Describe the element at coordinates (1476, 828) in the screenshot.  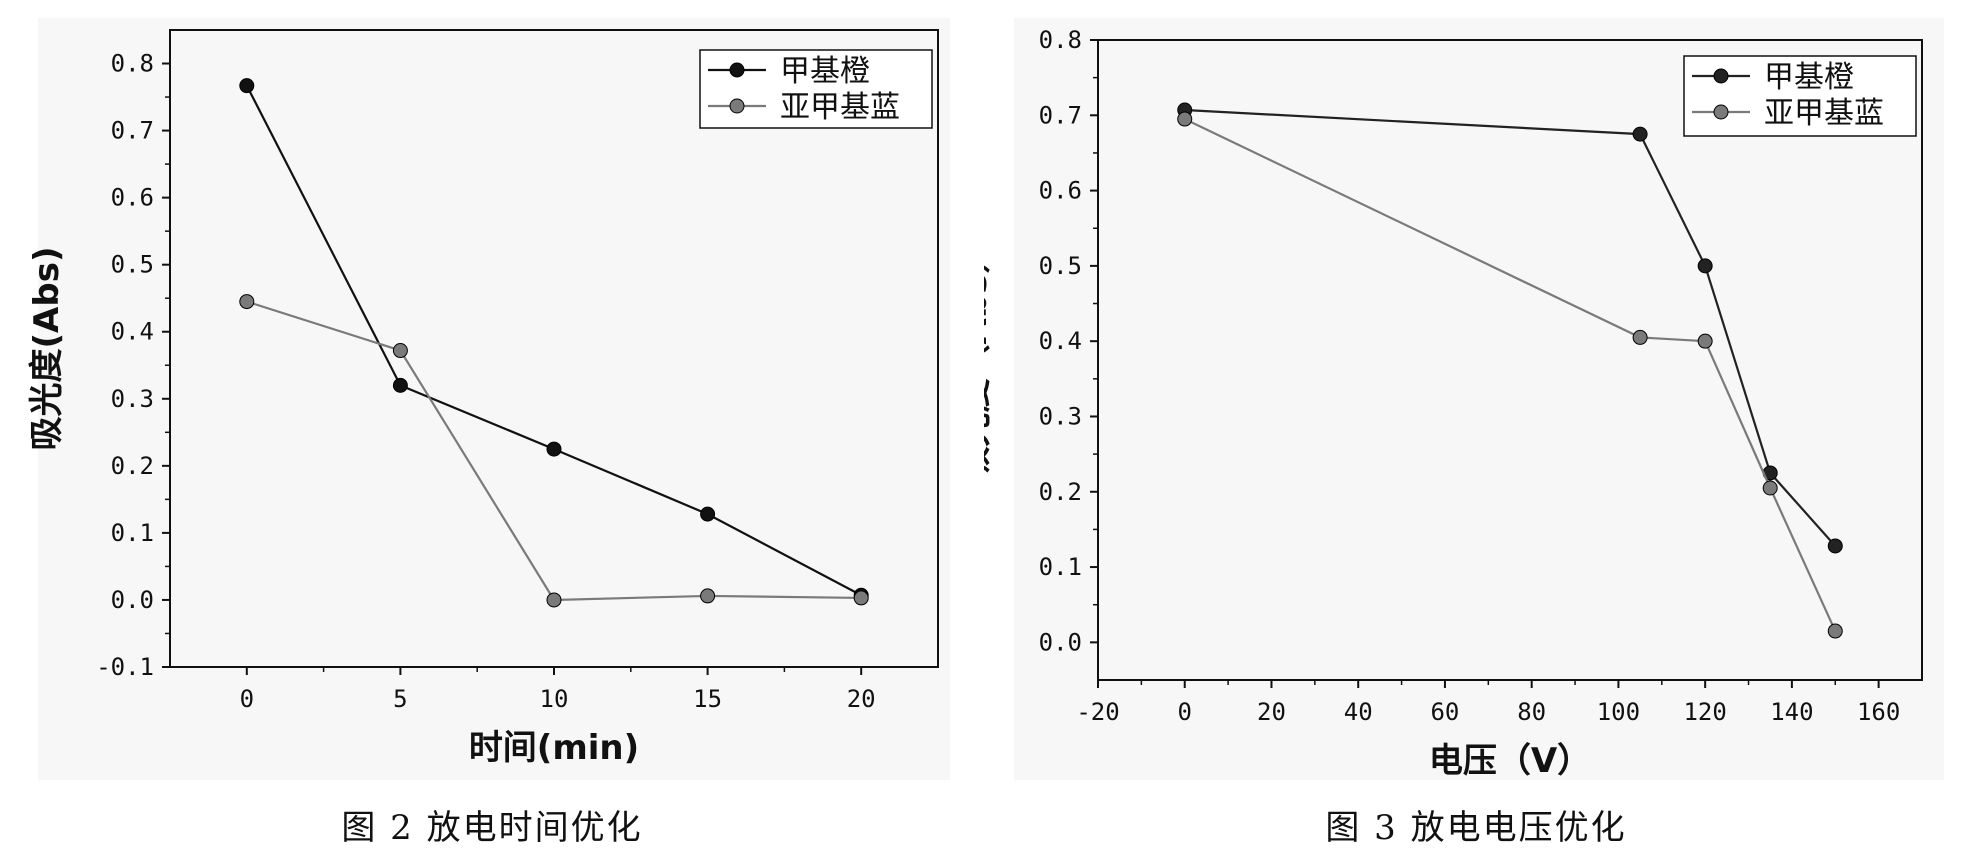
I see `figure-caption: 图 3 放电电压优化` at that location.